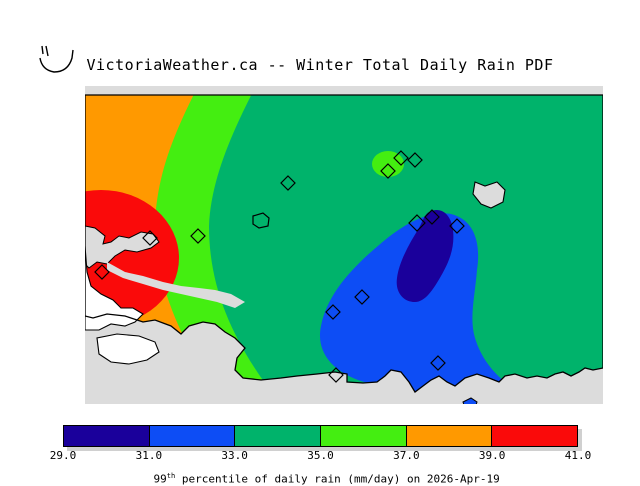  Describe the element at coordinates (489, 195) in the screenshot. I see `northeast-inlet` at that location.